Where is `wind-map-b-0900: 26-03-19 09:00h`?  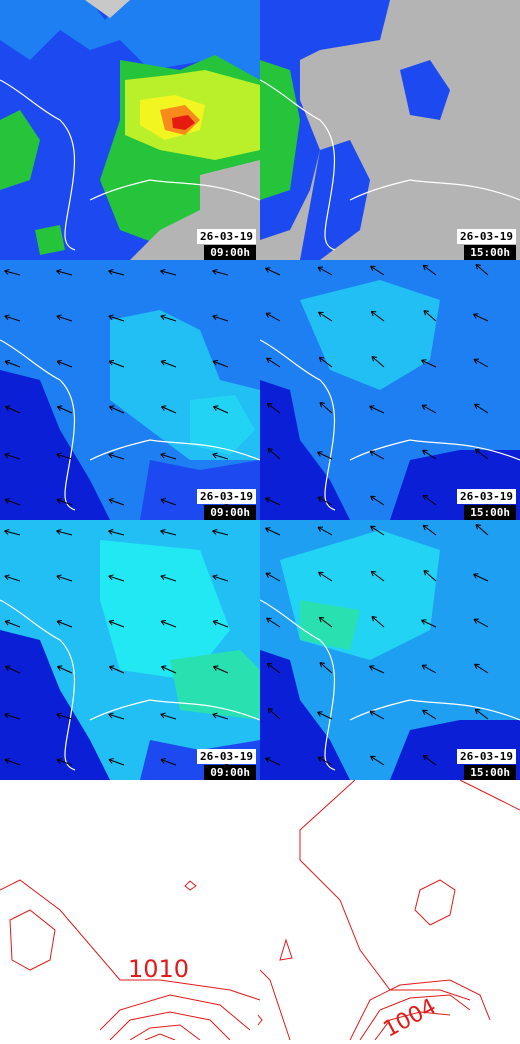 wind-map-b-0900: 26-03-19 09:00h is located at coordinates (130, 650).